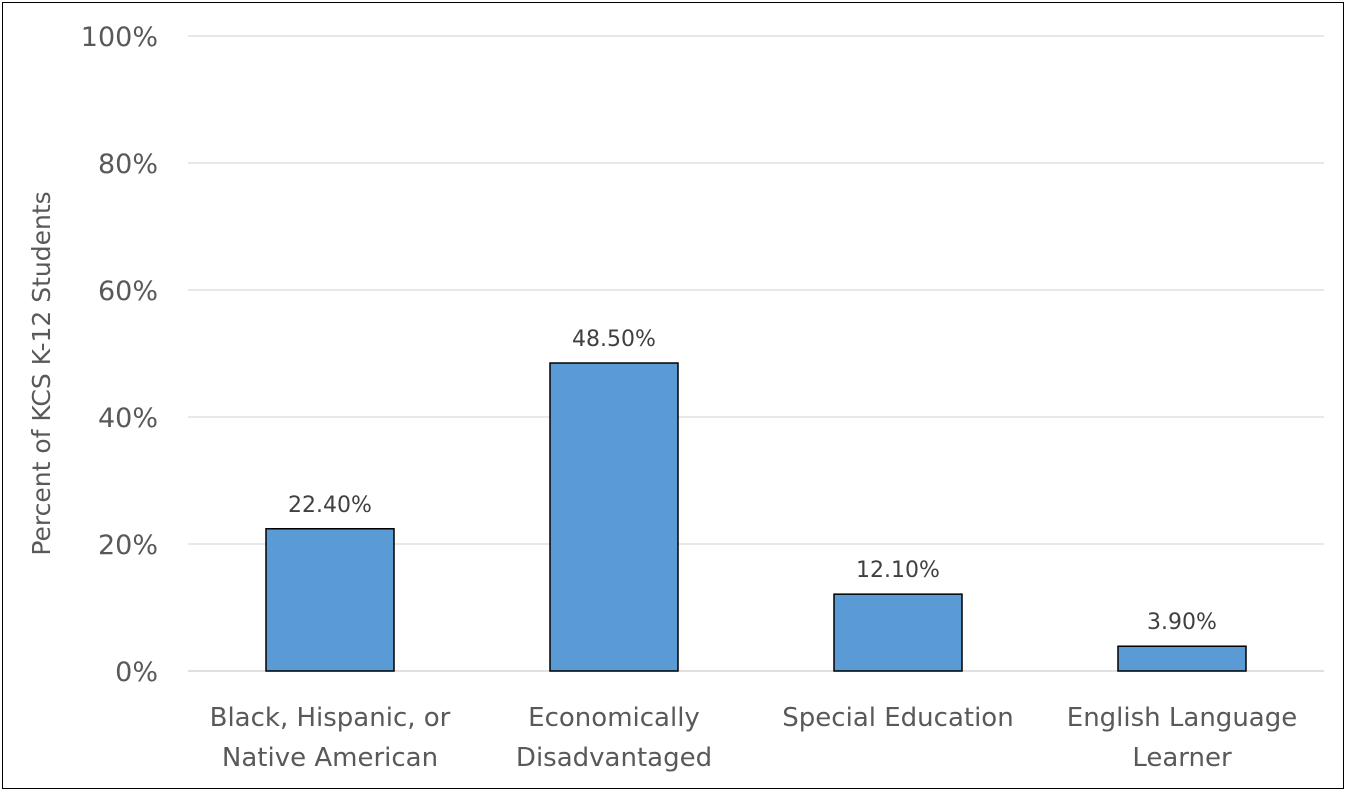 The width and height of the screenshot is (1348, 793). Describe the element at coordinates (897, 718) in the screenshot. I see `x-category-label: Special Education` at that location.